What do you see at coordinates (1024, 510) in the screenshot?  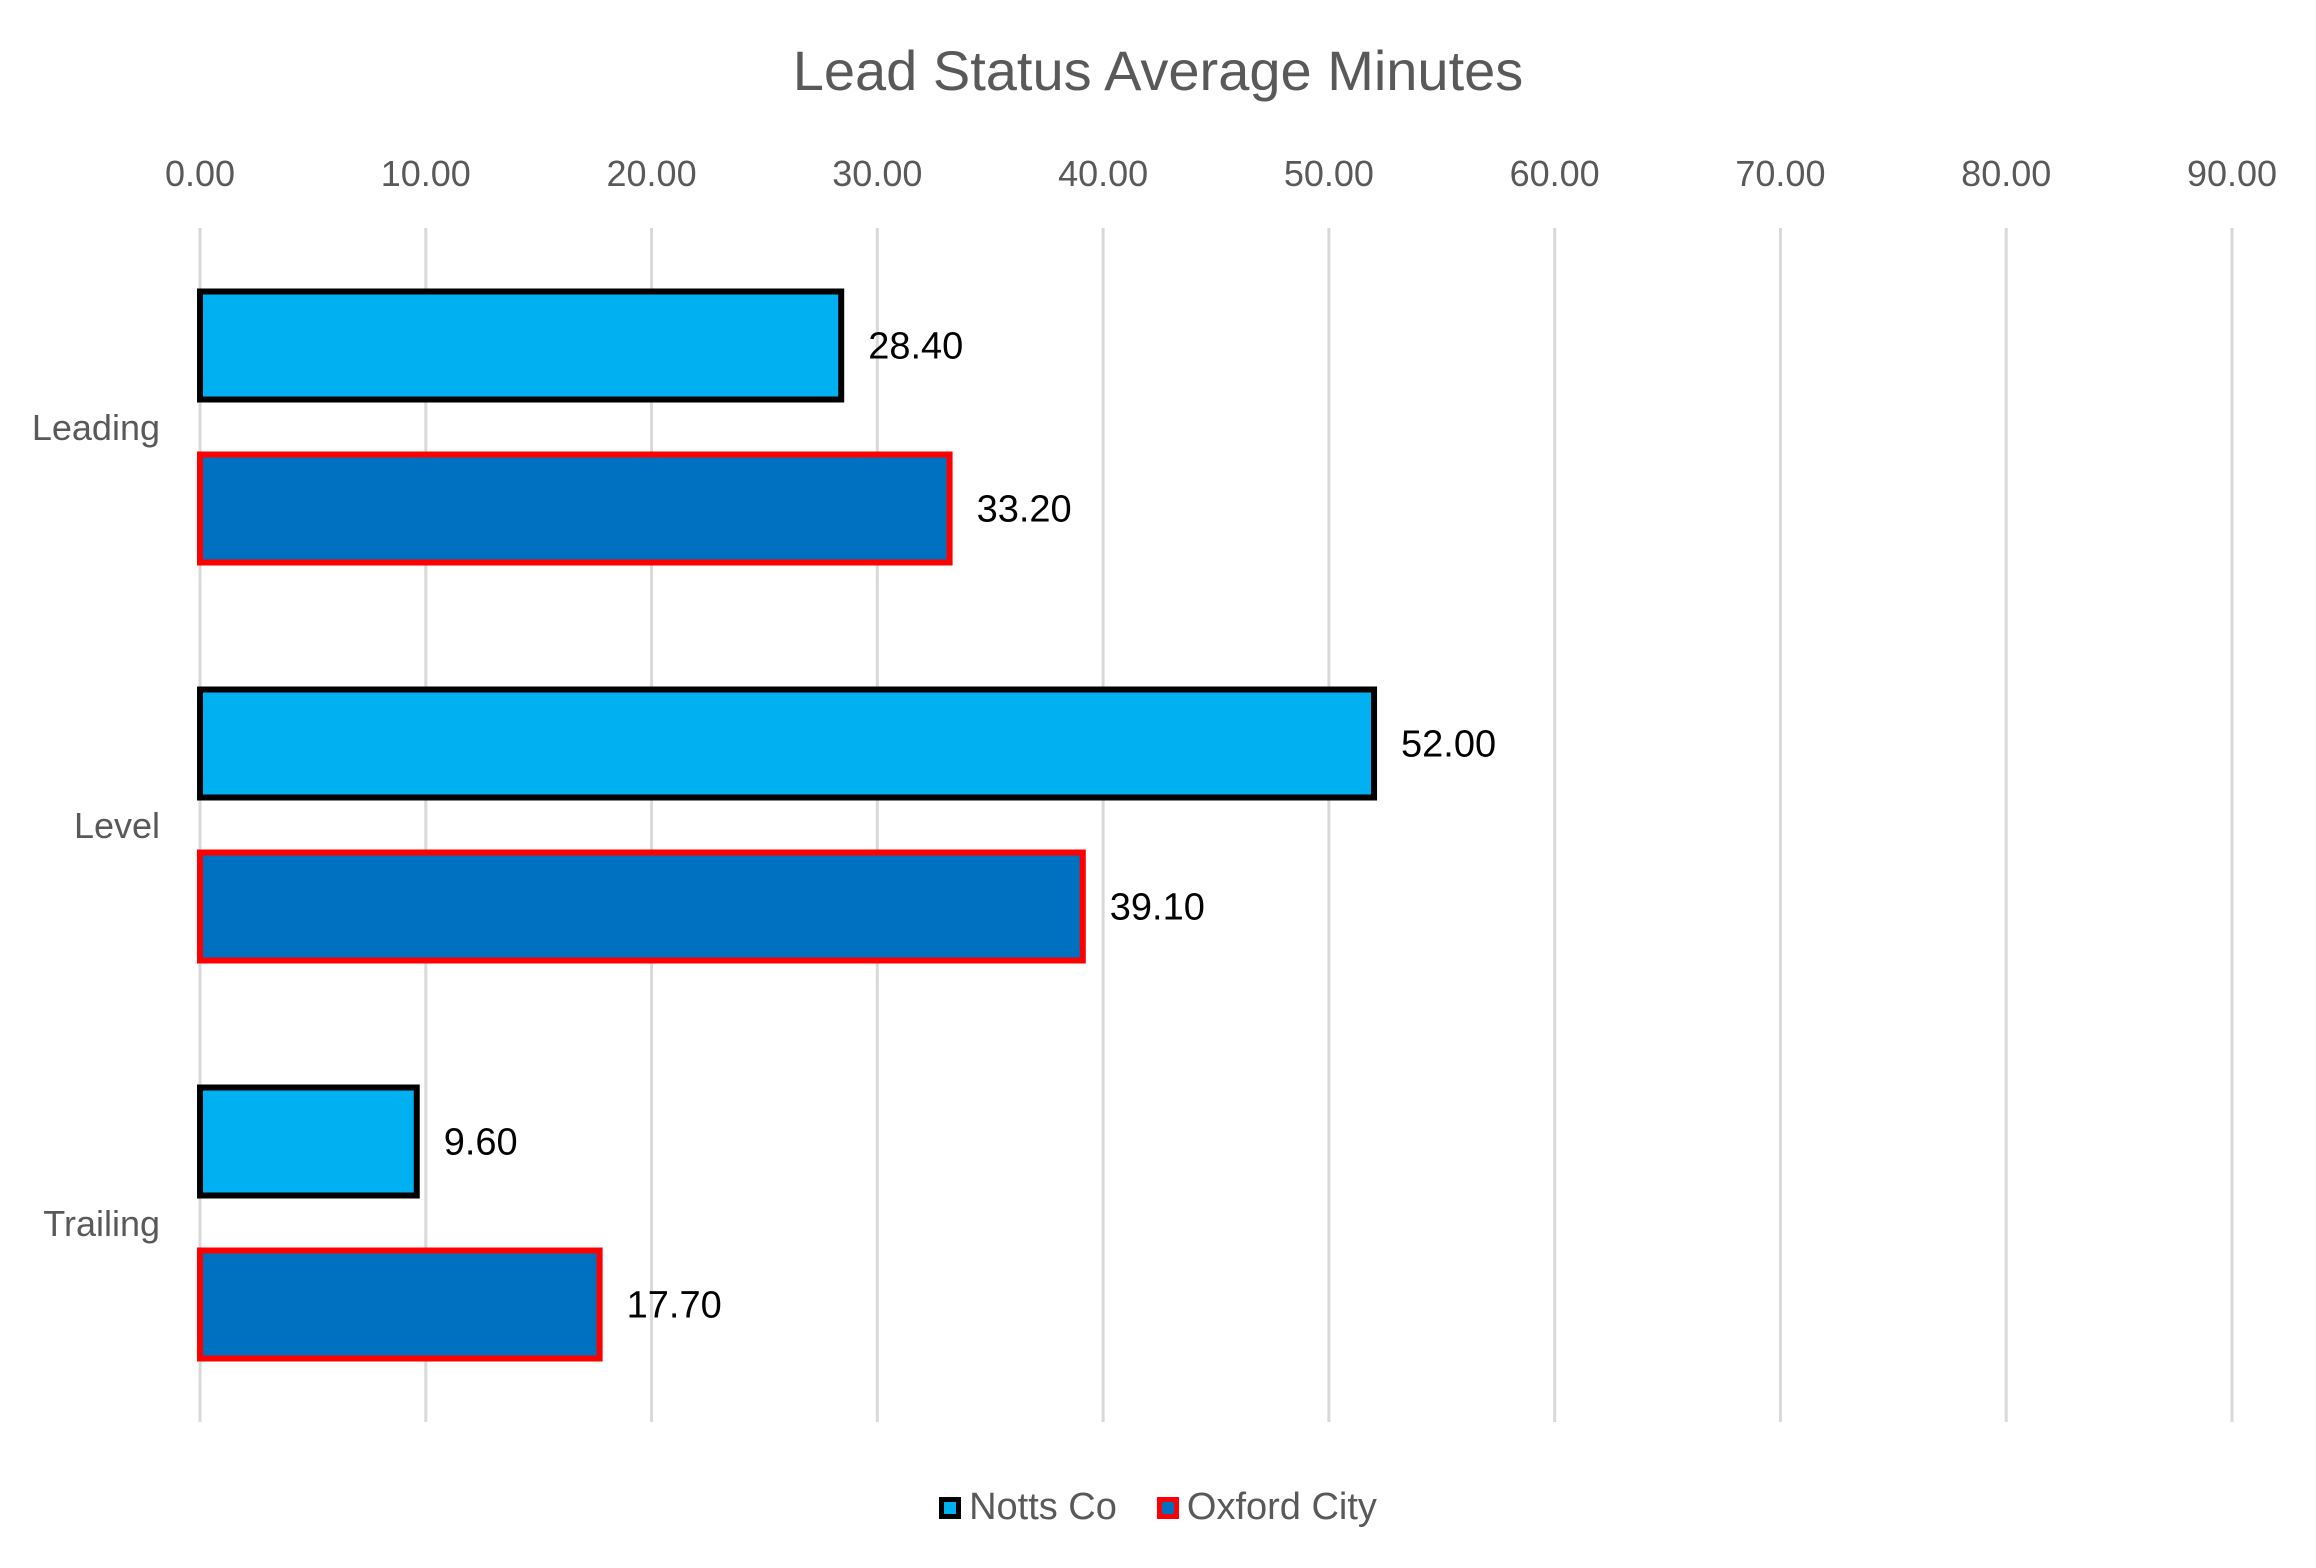 I see `data-label: 33.20` at bounding box center [1024, 510].